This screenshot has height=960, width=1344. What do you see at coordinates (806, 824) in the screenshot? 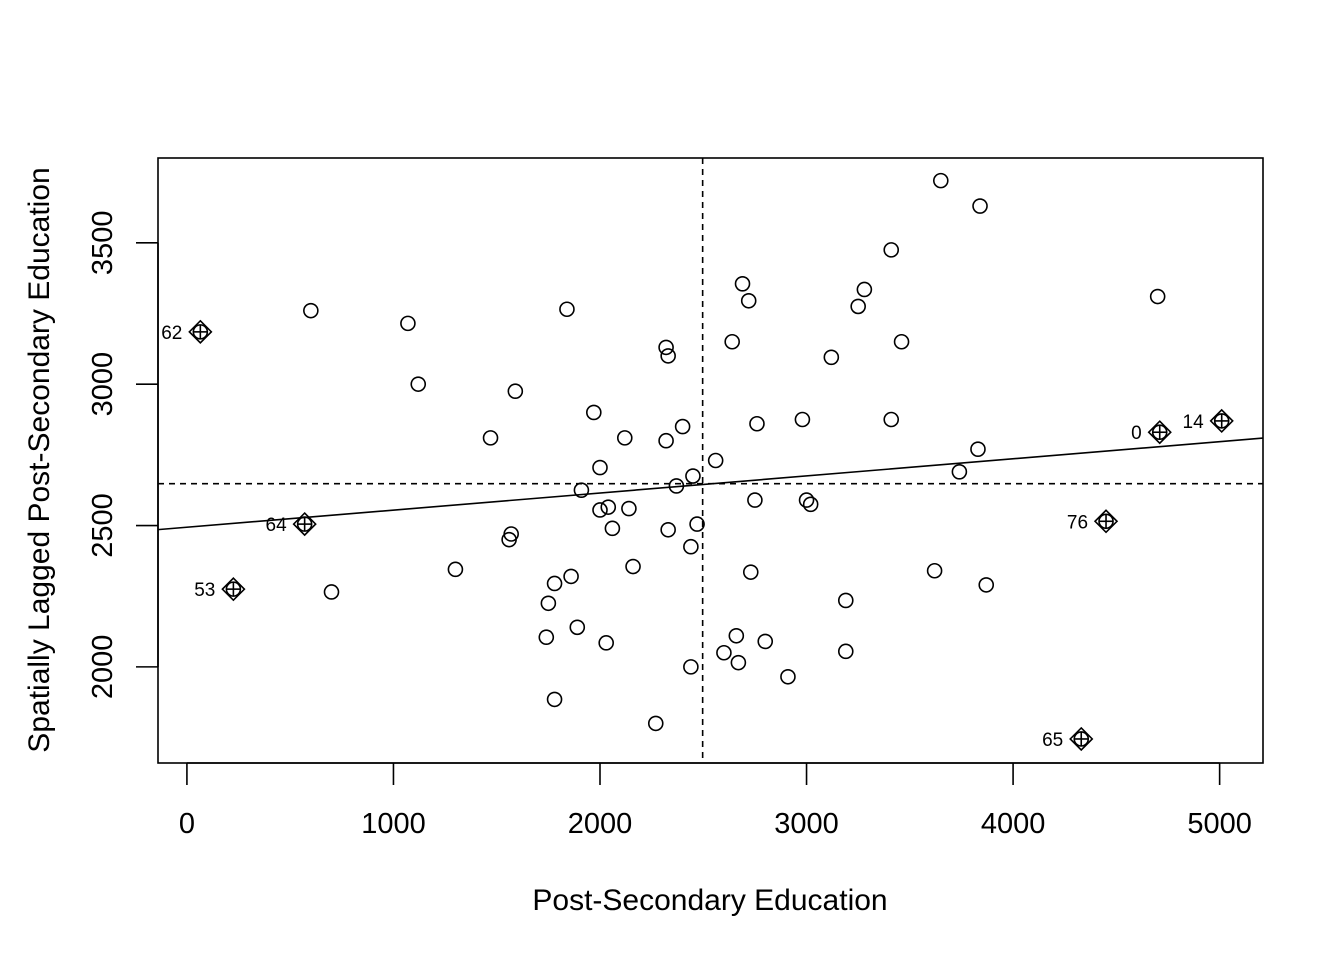
I see `x-tick-label: 3000` at bounding box center [806, 824].